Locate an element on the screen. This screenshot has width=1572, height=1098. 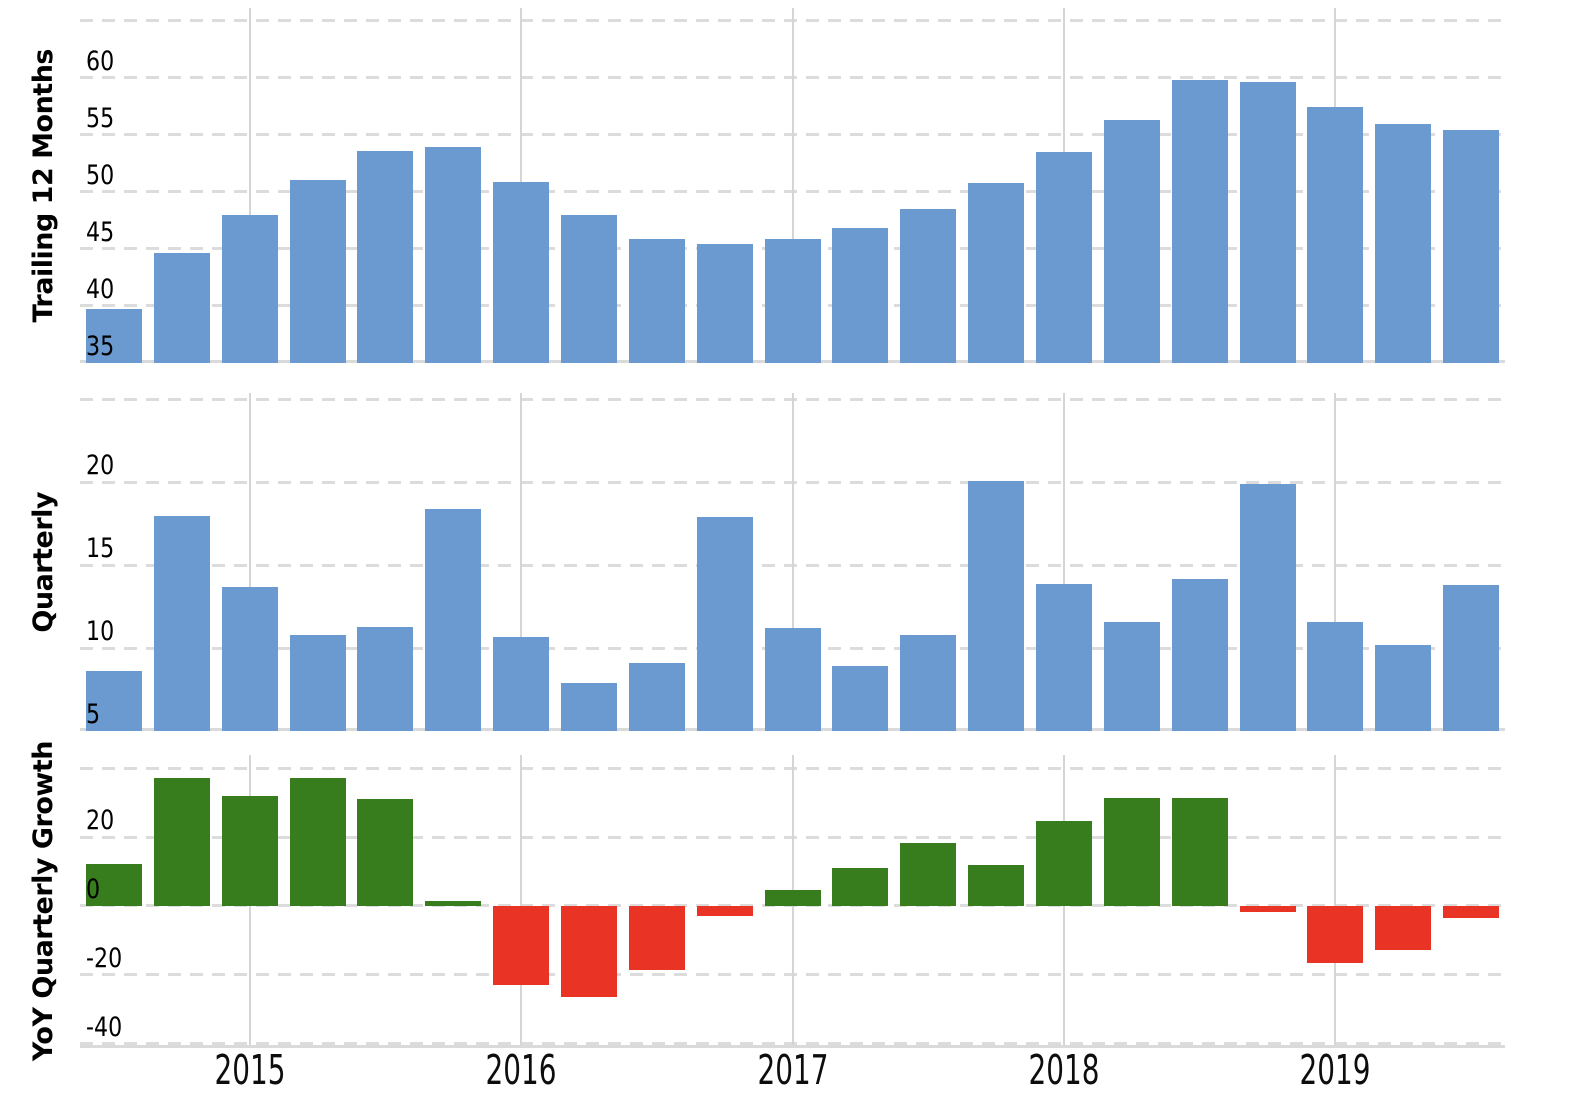
quarterly-bar-q1-2015 is located at coordinates (249, 658).